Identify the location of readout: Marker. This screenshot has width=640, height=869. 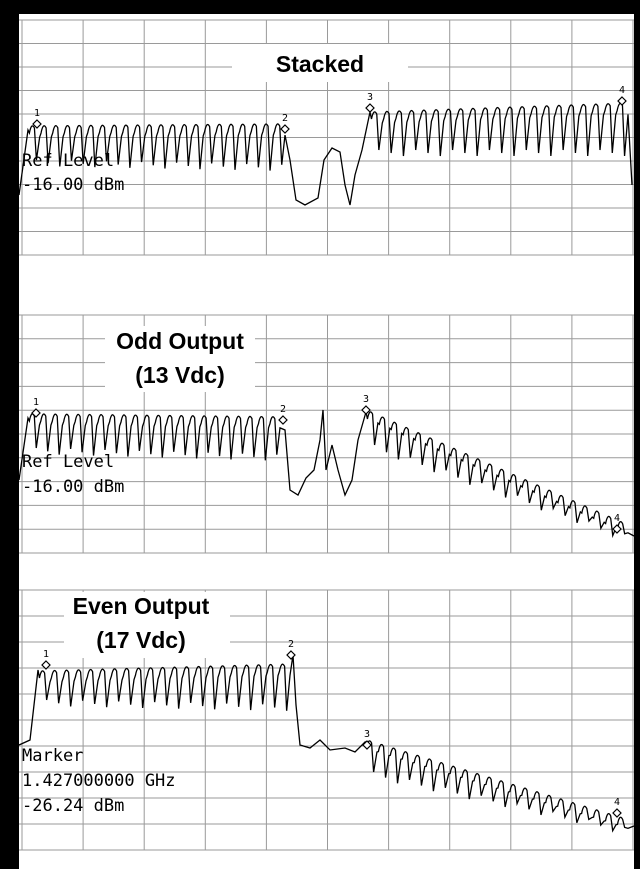
(52, 756).